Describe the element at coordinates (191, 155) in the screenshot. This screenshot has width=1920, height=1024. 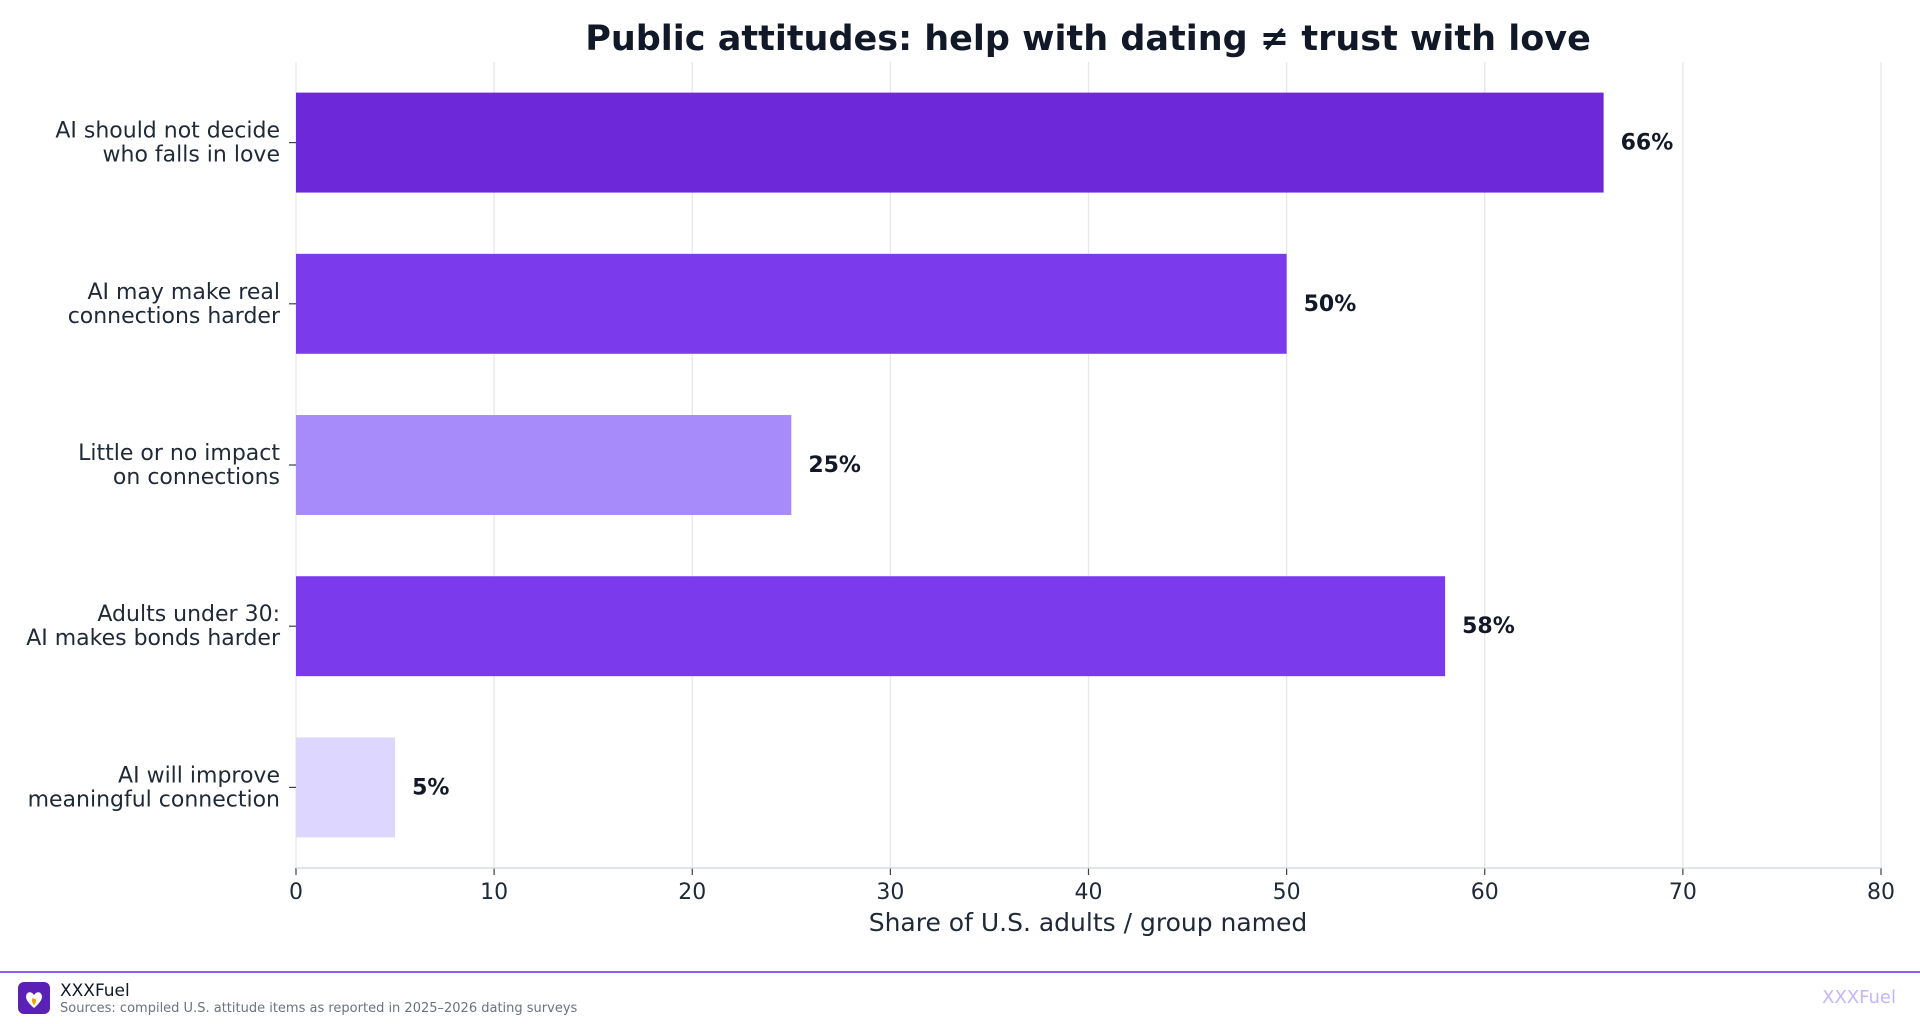
I see `category-label: who falls in love` at that location.